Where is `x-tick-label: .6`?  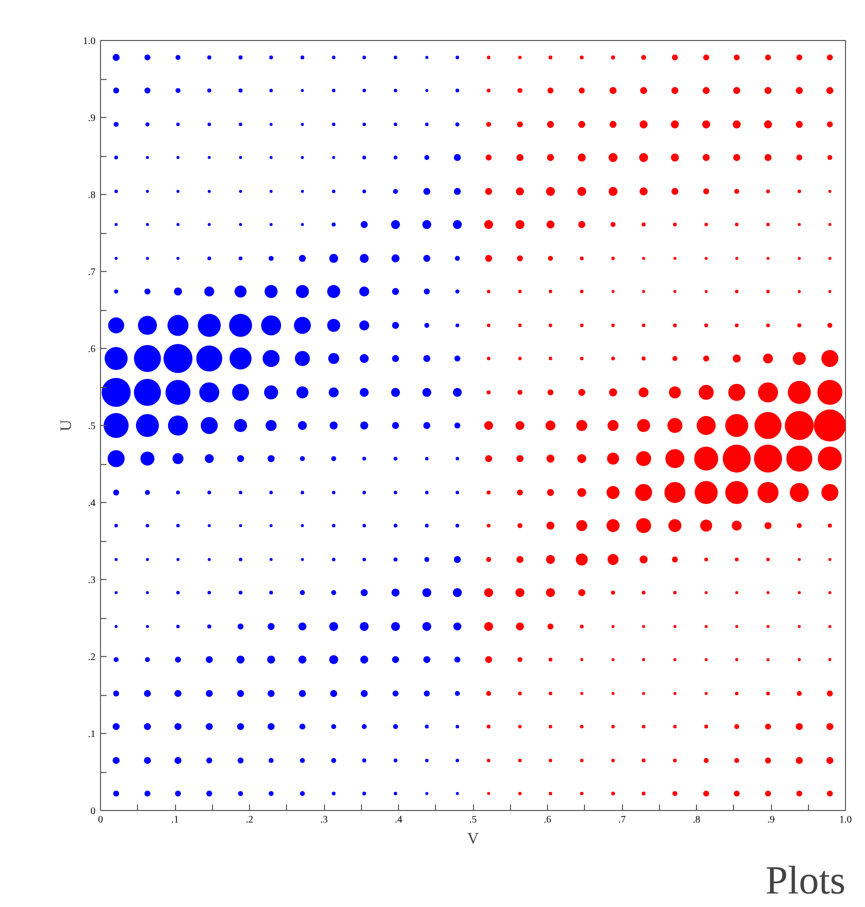 x-tick-label: .6 is located at coordinates (548, 820).